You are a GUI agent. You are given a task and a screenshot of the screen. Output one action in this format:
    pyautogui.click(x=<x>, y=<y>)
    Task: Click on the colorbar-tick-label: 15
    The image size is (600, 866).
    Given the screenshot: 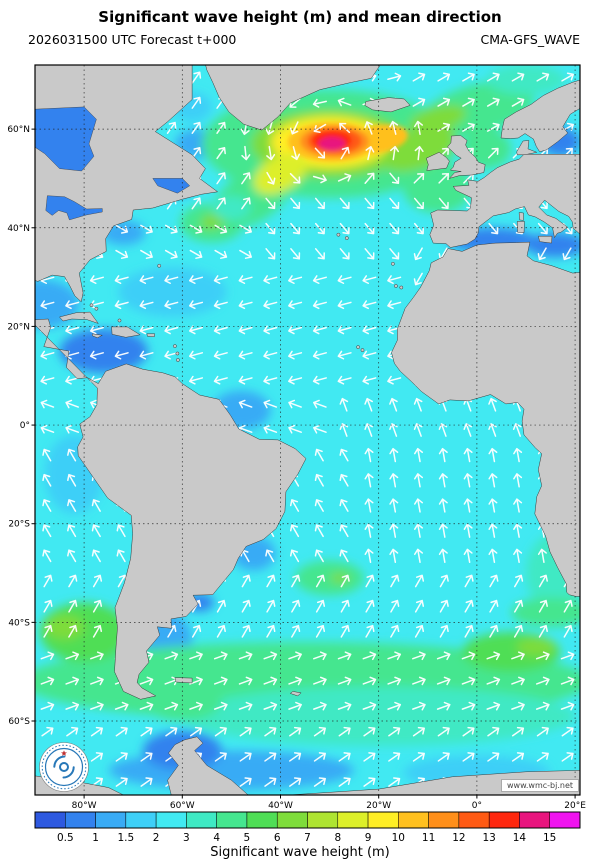 What is the action you would take?
    pyautogui.click(x=549, y=838)
    